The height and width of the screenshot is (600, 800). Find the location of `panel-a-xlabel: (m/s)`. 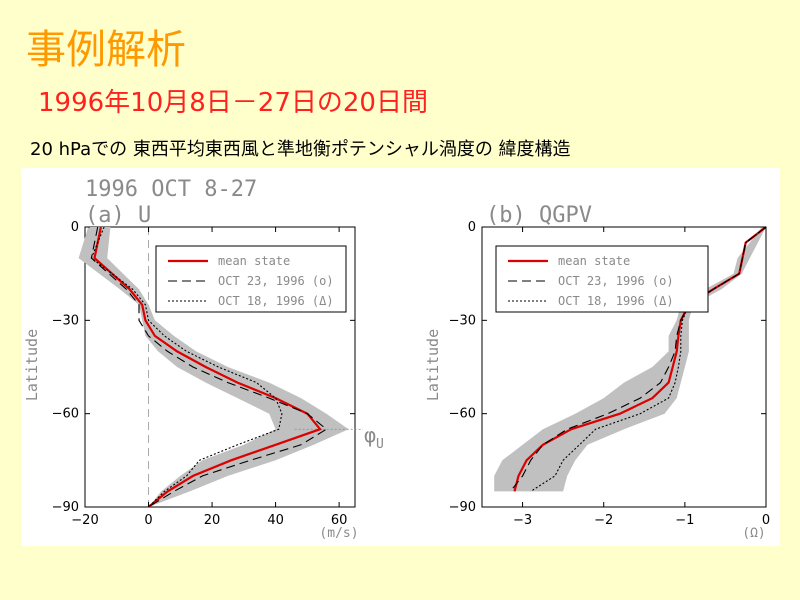

panel-a-xlabel: (m/s) is located at coordinates (338, 533).